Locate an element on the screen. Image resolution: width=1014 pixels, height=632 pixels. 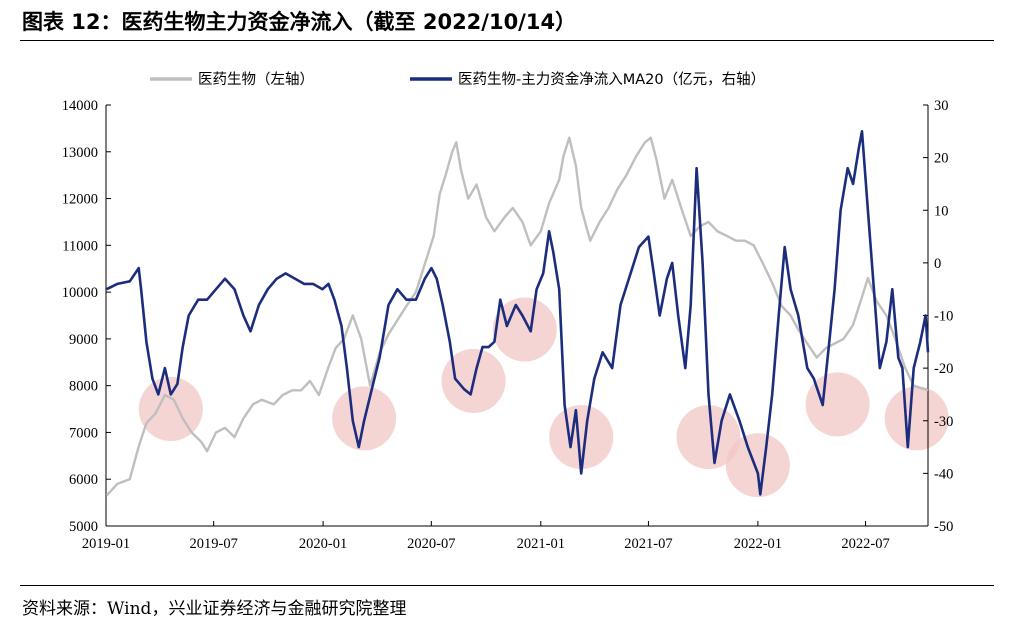
top-rule is located at coordinates (507, 40).